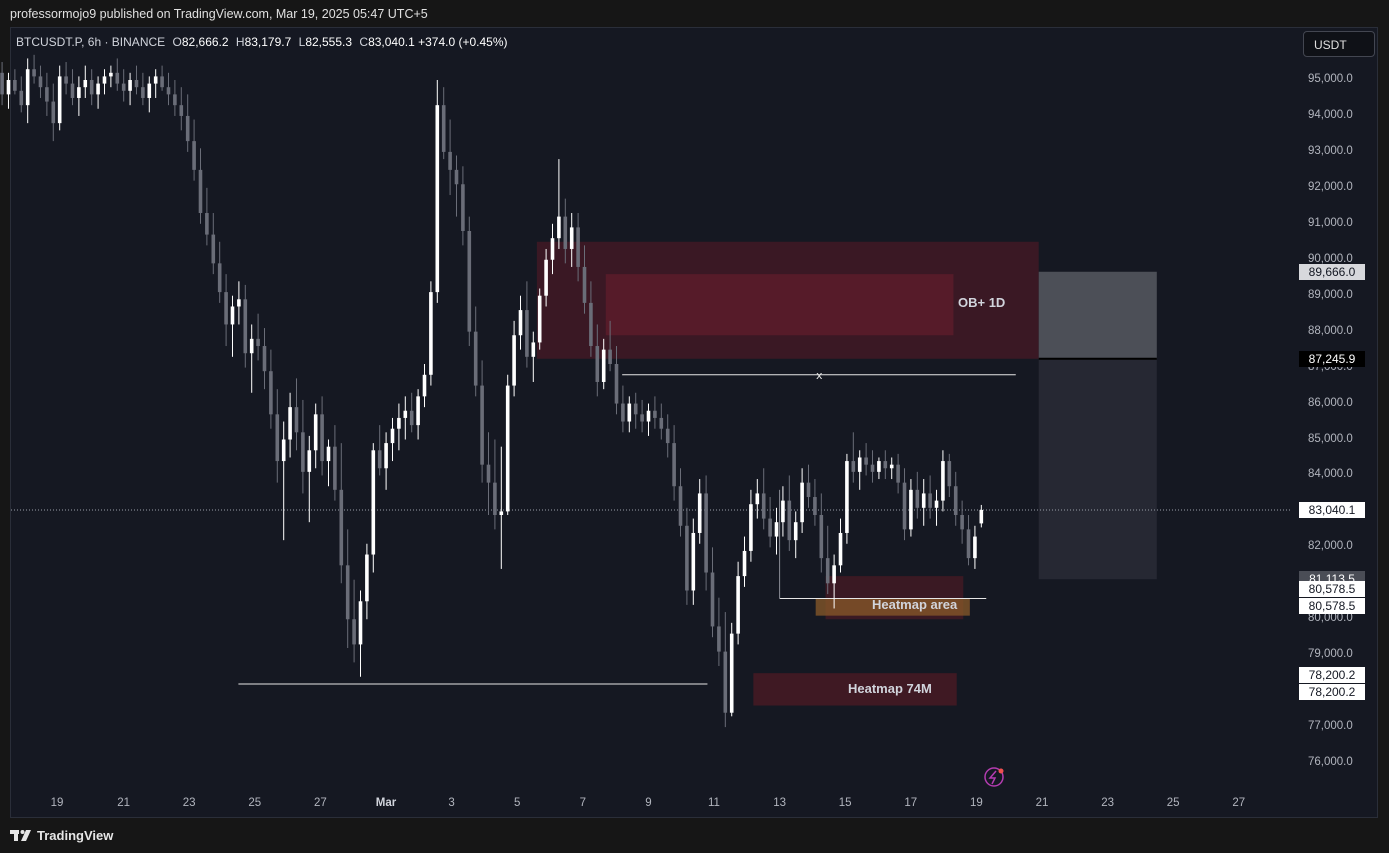  Describe the element at coordinates (976, 803) in the screenshot. I see `time-tick-label: 19` at that location.